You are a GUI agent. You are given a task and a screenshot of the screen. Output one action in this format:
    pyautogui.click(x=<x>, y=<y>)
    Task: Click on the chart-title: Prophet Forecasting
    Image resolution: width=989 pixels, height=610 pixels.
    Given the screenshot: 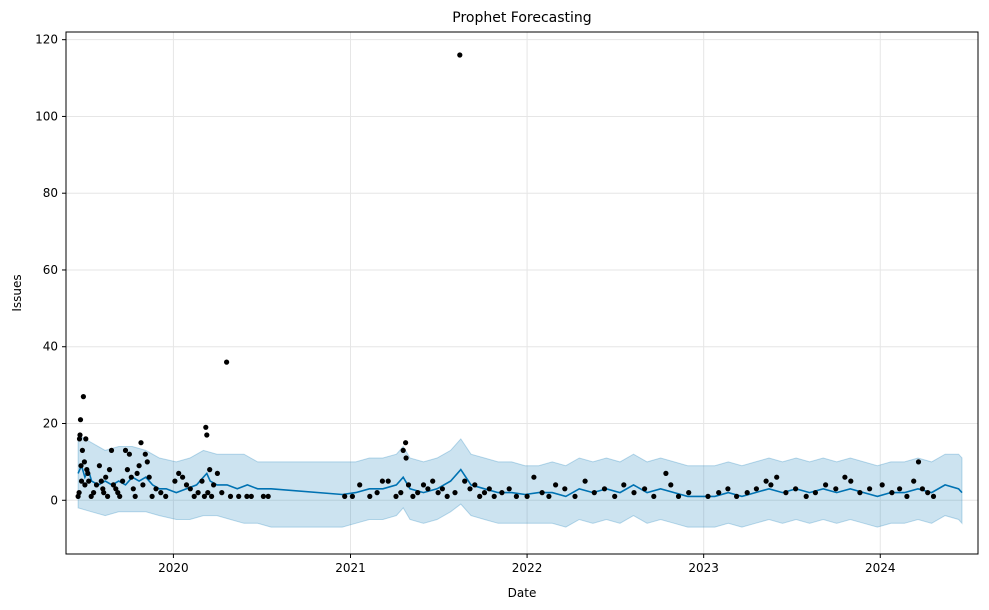 What is the action you would take?
    pyautogui.click(x=521, y=18)
    